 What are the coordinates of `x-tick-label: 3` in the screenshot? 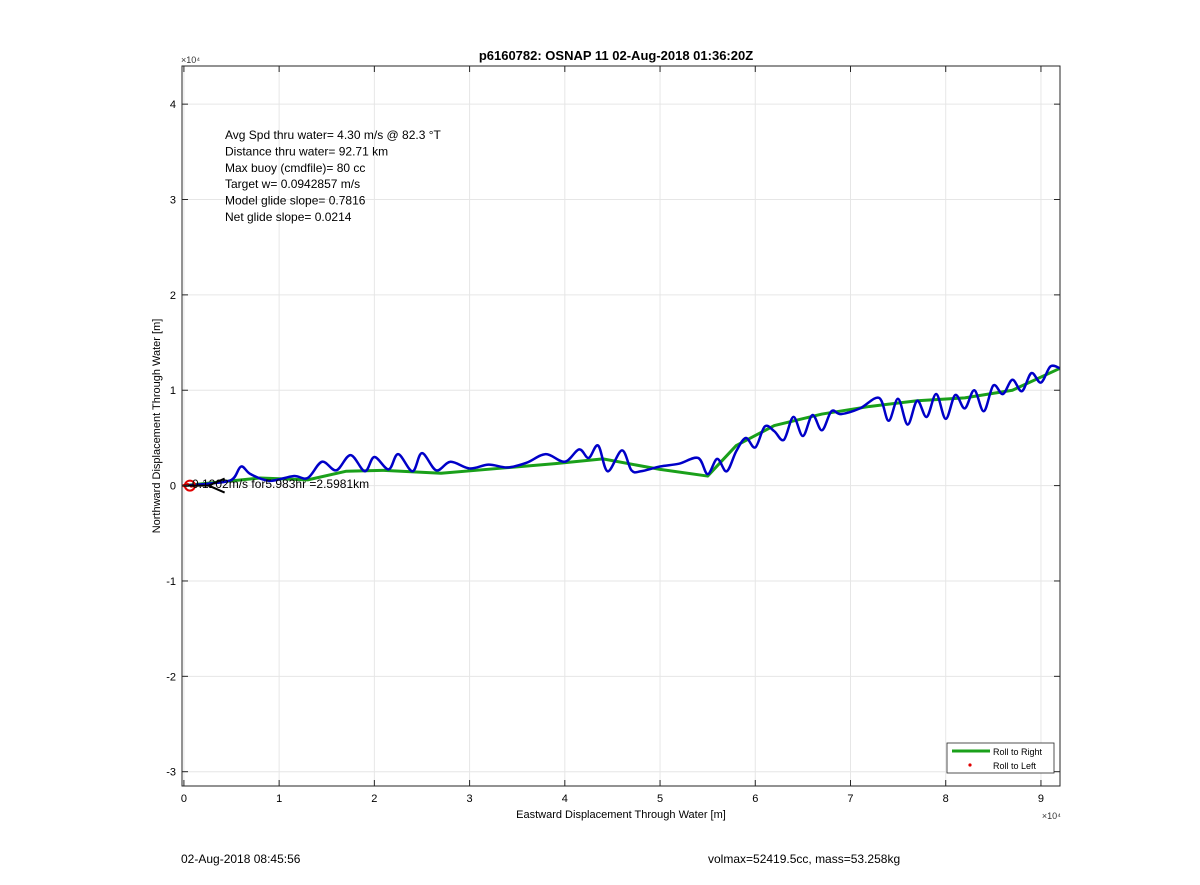 It's located at (470, 799).